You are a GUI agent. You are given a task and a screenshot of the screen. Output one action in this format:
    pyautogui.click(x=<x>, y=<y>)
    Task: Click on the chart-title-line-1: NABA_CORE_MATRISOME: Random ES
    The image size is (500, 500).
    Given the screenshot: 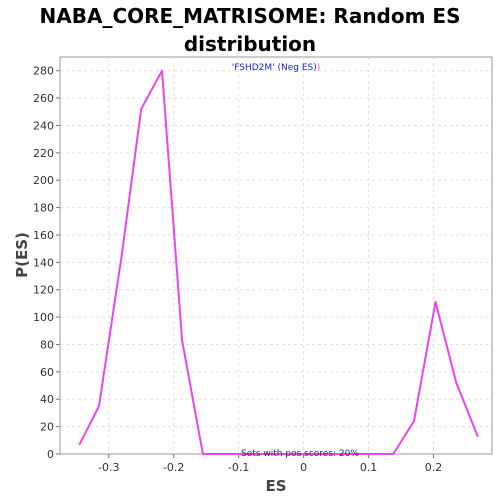 What is the action you would take?
    pyautogui.click(x=250, y=16)
    